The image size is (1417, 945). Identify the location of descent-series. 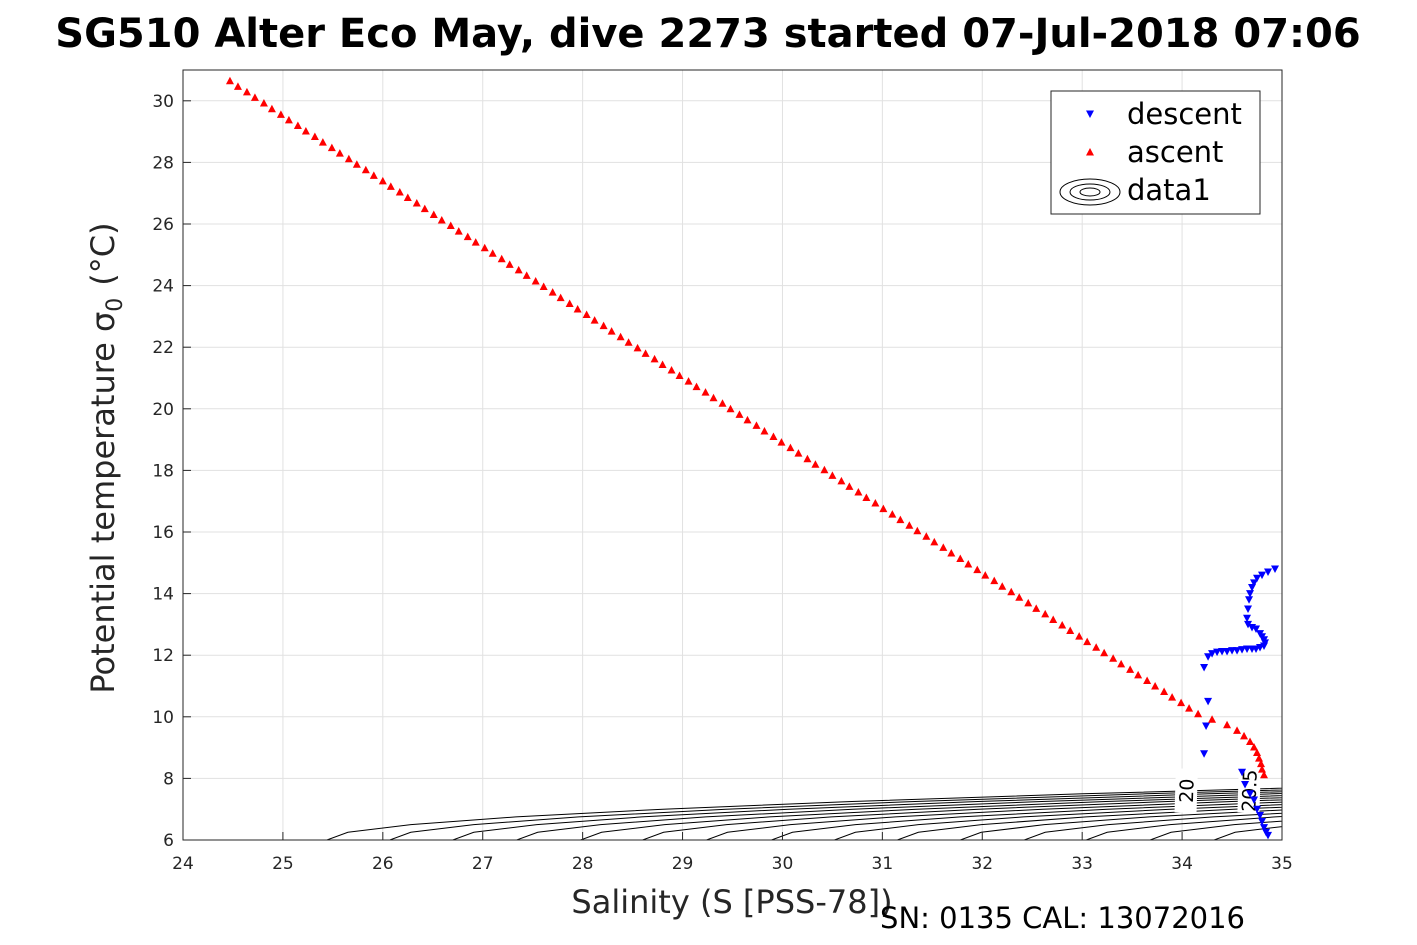
(1240, 702).